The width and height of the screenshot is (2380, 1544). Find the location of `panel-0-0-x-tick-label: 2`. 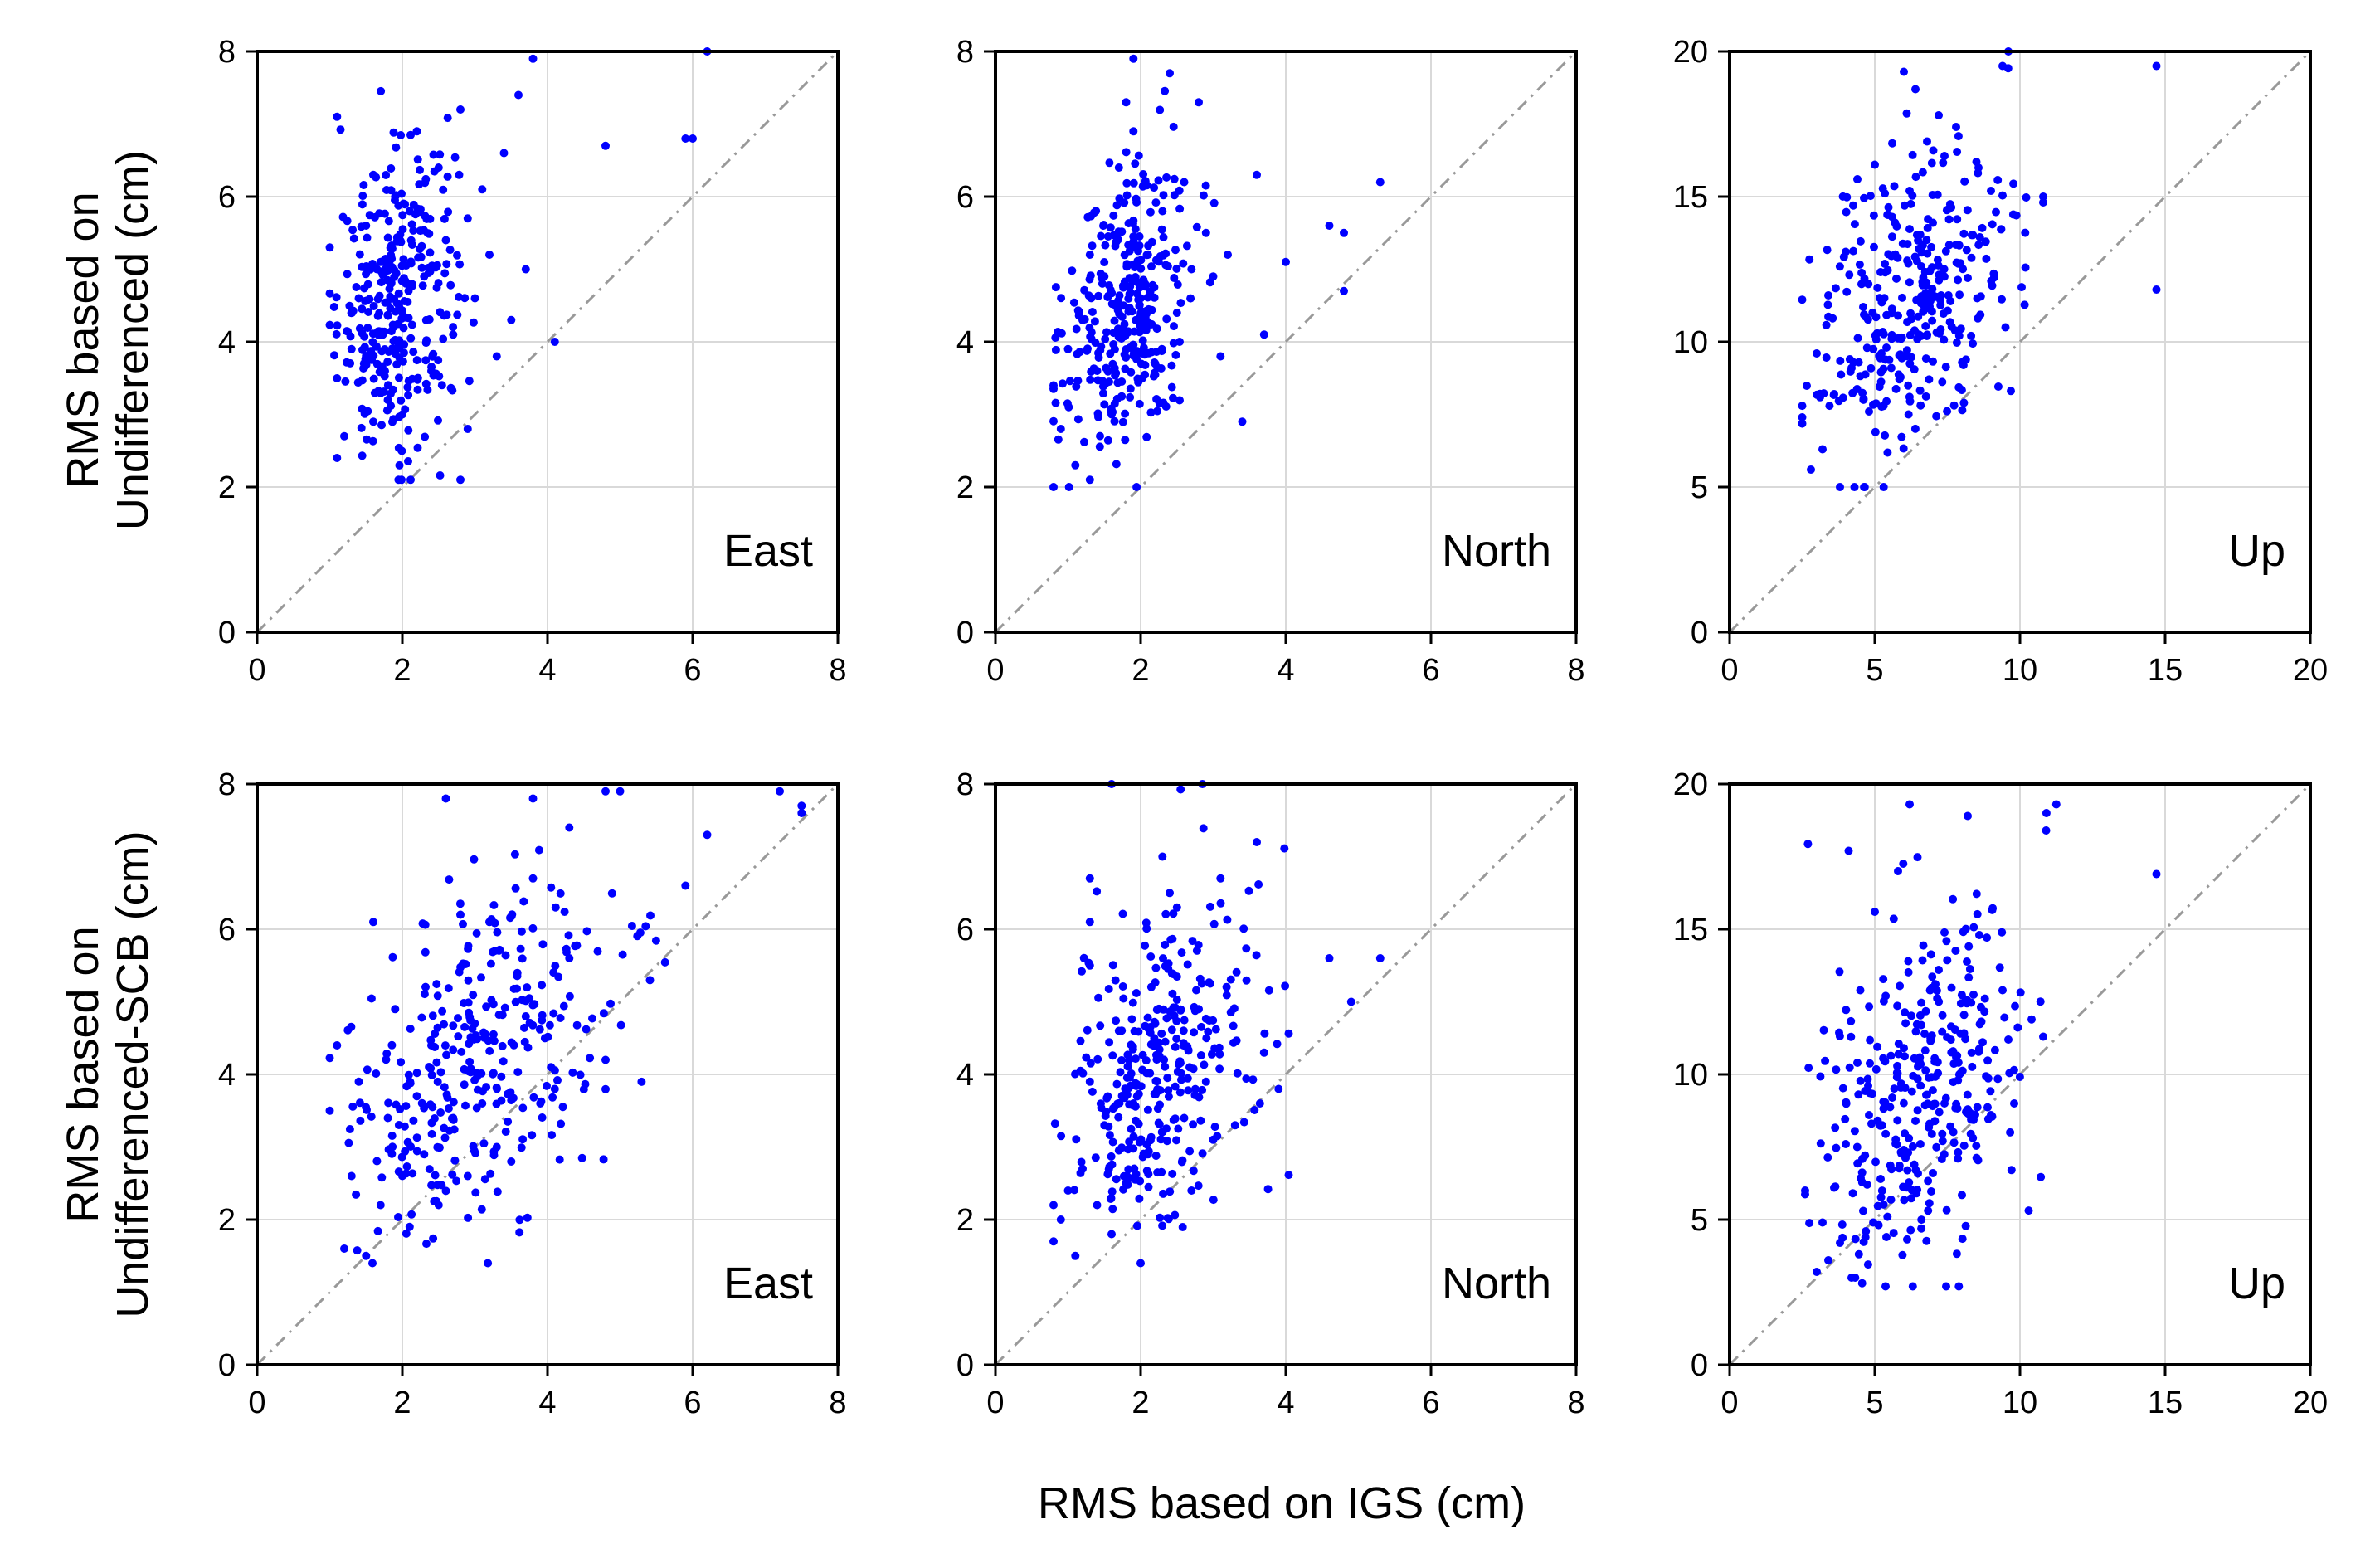

panel-0-0-x-tick-label: 2 is located at coordinates (402, 670).